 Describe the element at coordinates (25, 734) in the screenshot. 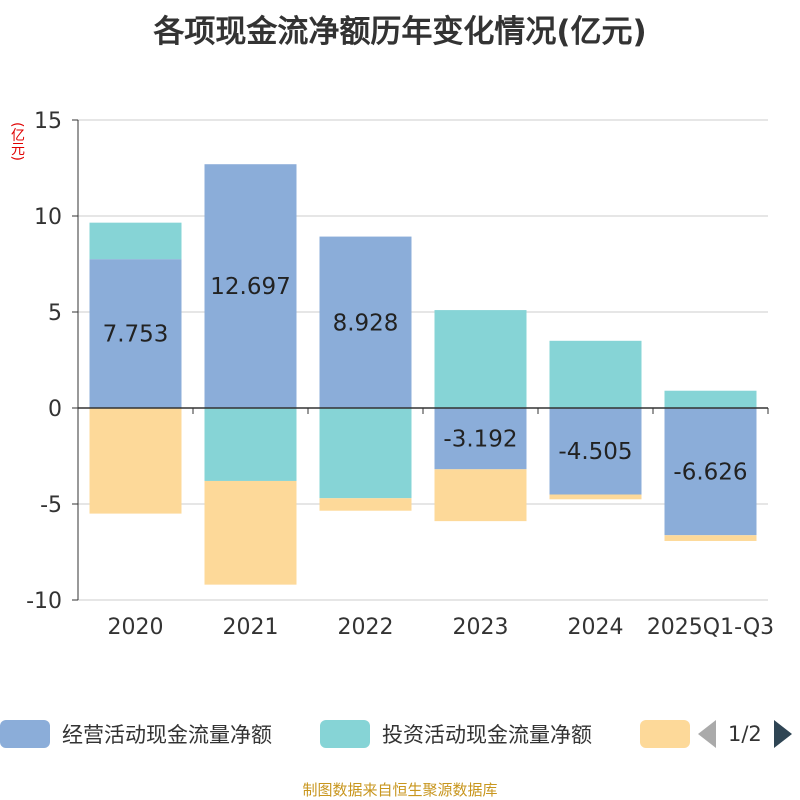

I see `legend-swatch-operating` at that location.